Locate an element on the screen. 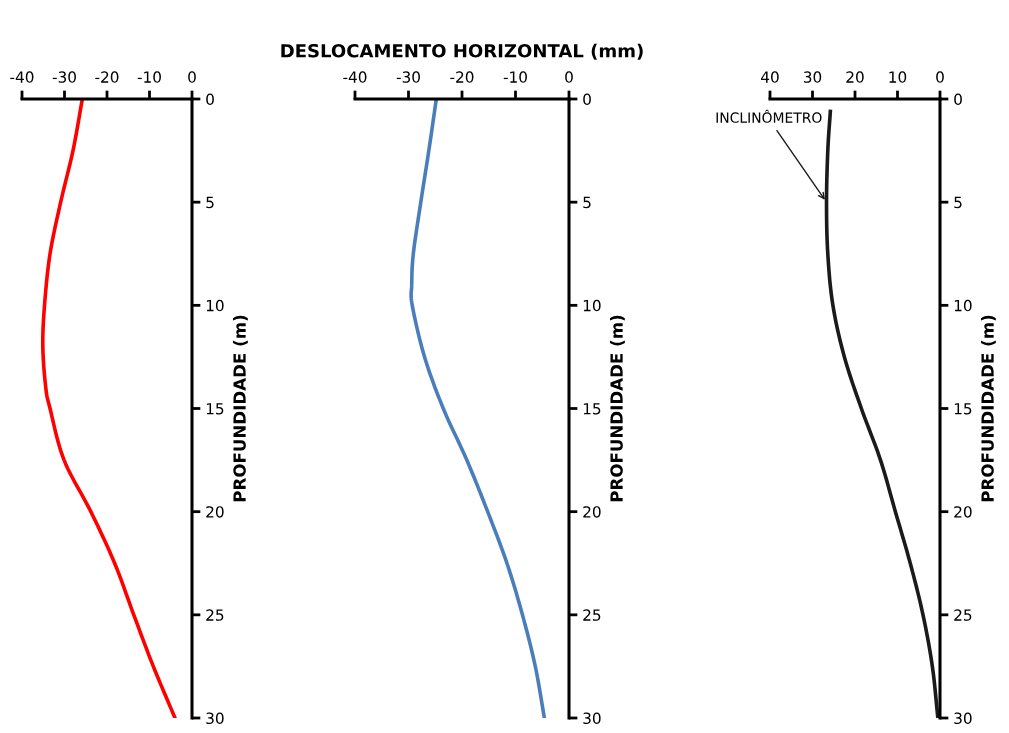 The height and width of the screenshot is (733, 1009). chart-title: DESLOCAMENTO HORIZONTAL (mm) is located at coordinates (462, 51).